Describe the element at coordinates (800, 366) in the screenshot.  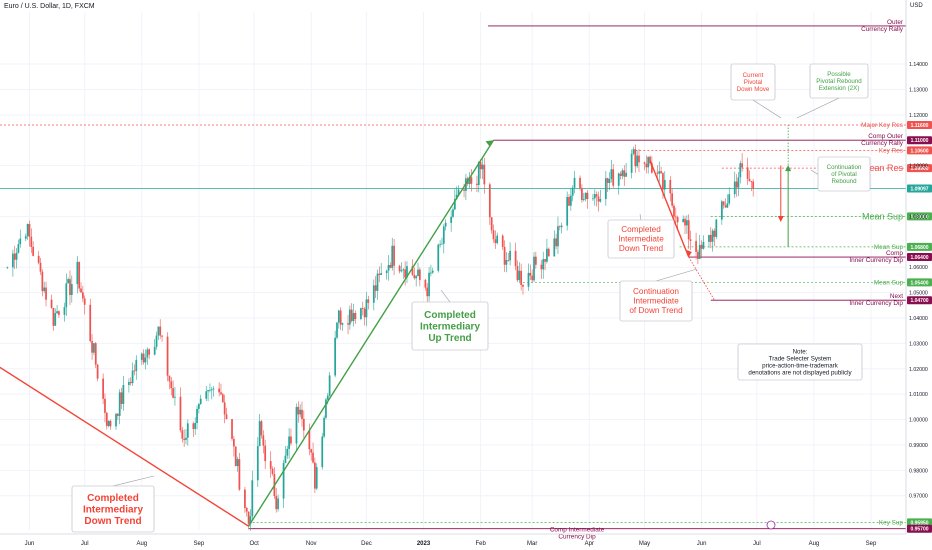
I see `callout-text: price-action-time-trademark` at that location.